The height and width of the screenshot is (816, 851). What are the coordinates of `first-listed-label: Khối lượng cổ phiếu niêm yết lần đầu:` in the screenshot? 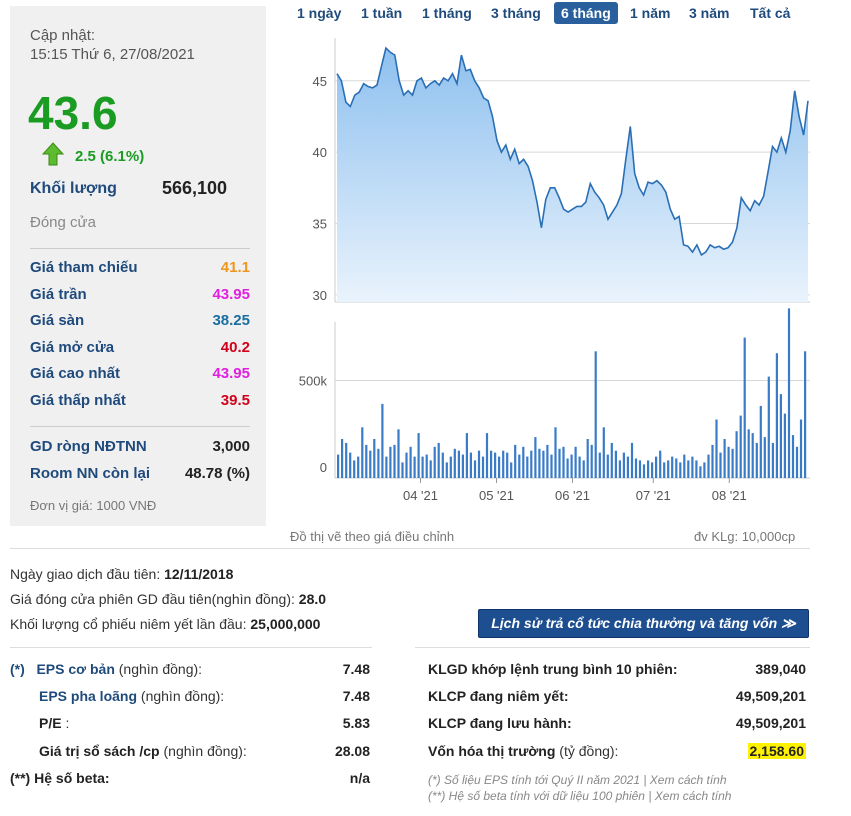 It's located at (128, 624).